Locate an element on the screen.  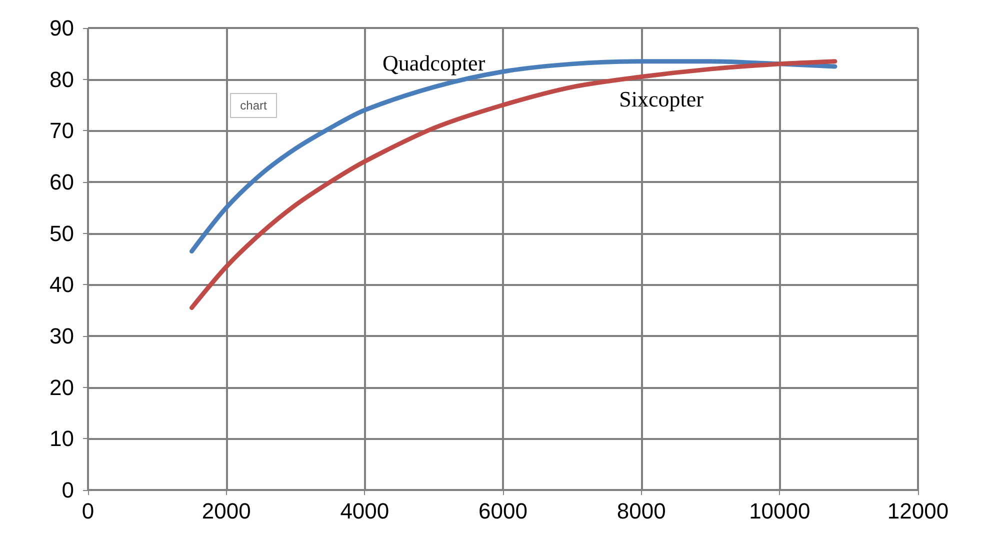
x-tick-label: 6000 is located at coordinates (503, 511).